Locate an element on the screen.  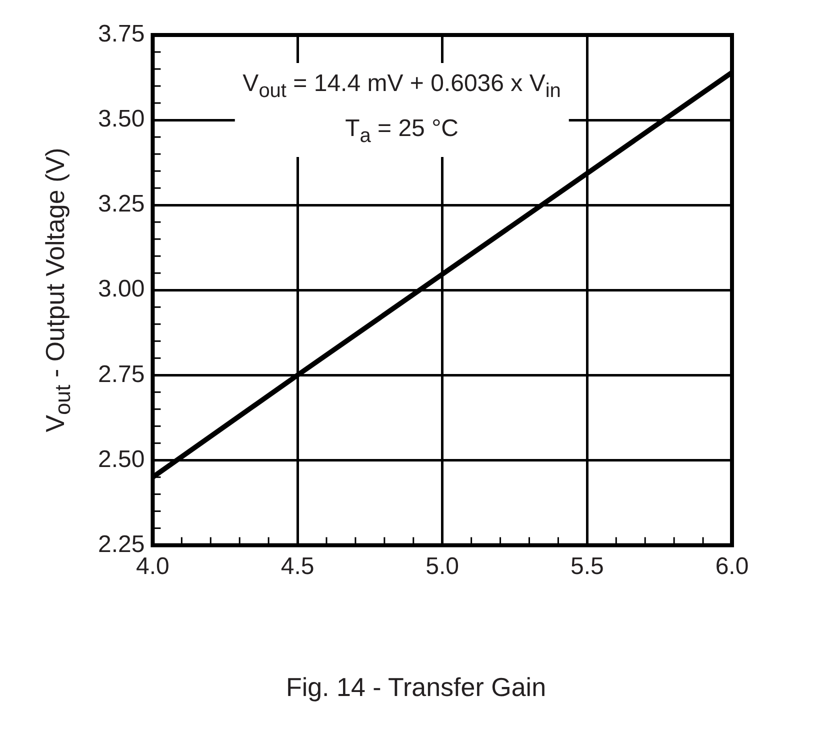
x-tick-label: 6.0 is located at coordinates (732, 566).